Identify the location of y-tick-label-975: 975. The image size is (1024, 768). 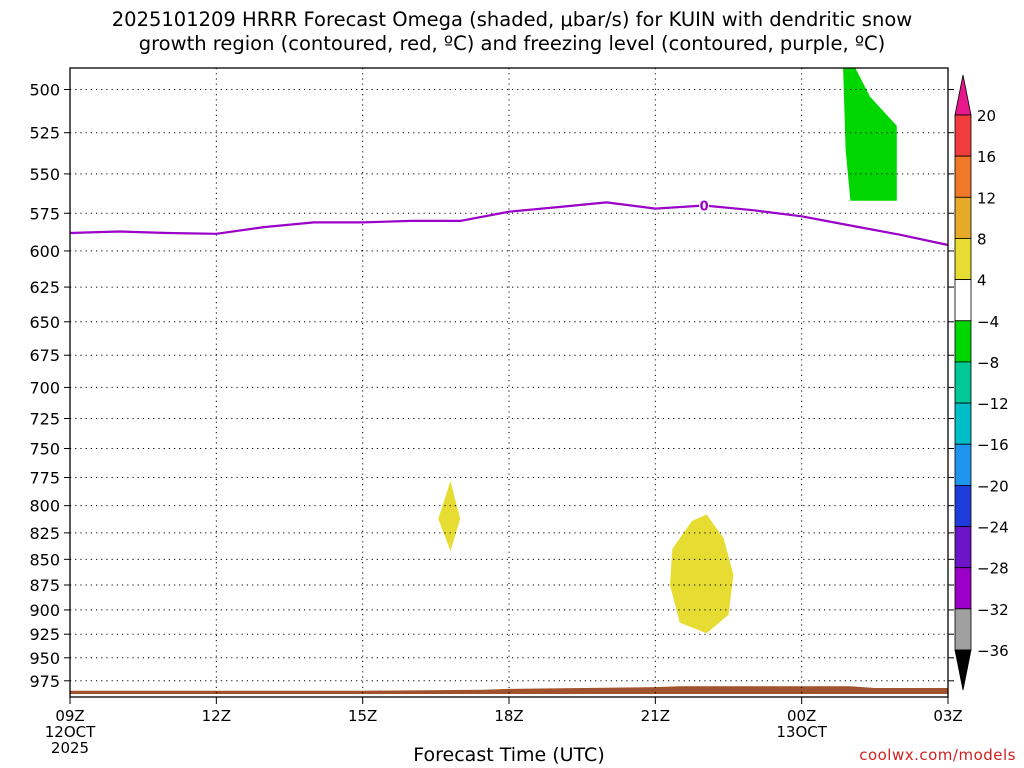
(44, 681).